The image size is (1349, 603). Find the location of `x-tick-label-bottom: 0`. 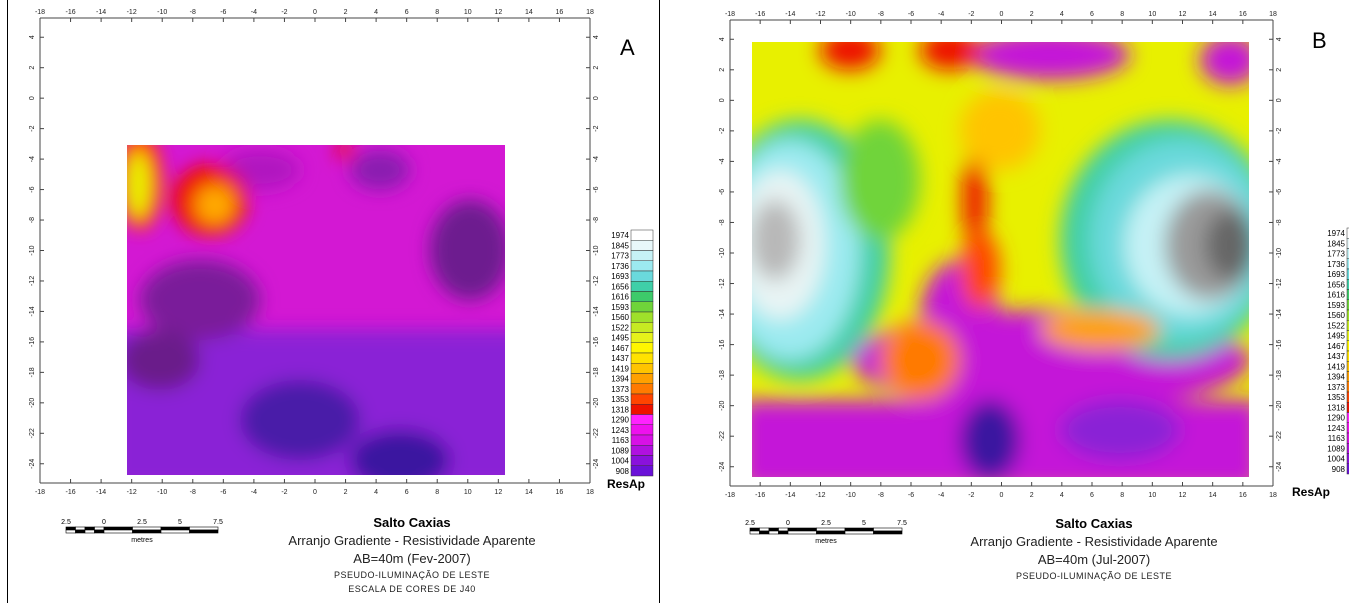

x-tick-label-bottom: 0 is located at coordinates (315, 492).